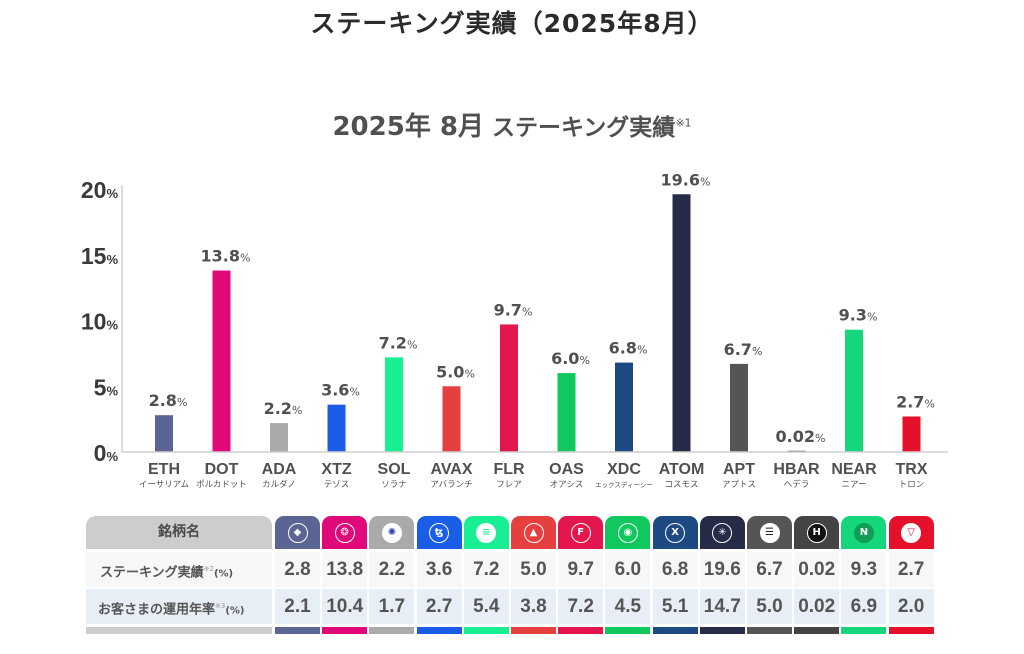 Image resolution: width=1024 pixels, height=654 pixels. Describe the element at coordinates (584, 128) in the screenshot. I see `chart-title-text: ステーキング実績` at that location.